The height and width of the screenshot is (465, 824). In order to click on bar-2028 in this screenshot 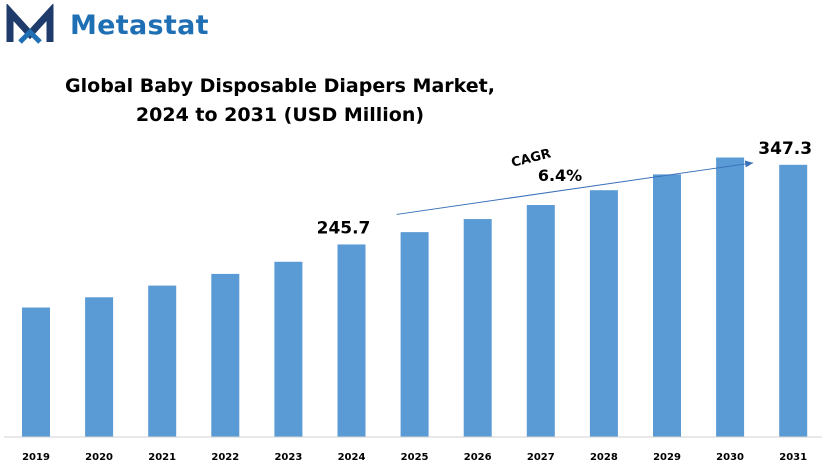, I will do `click(603, 313)`.